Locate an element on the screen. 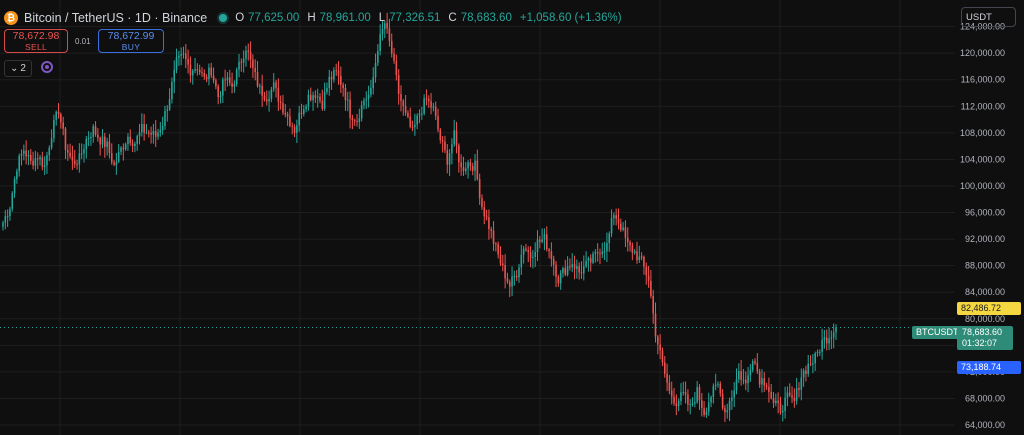 This screenshot has width=1024, height=435. buy-button: 78,672.99 BUY is located at coordinates (131, 41).